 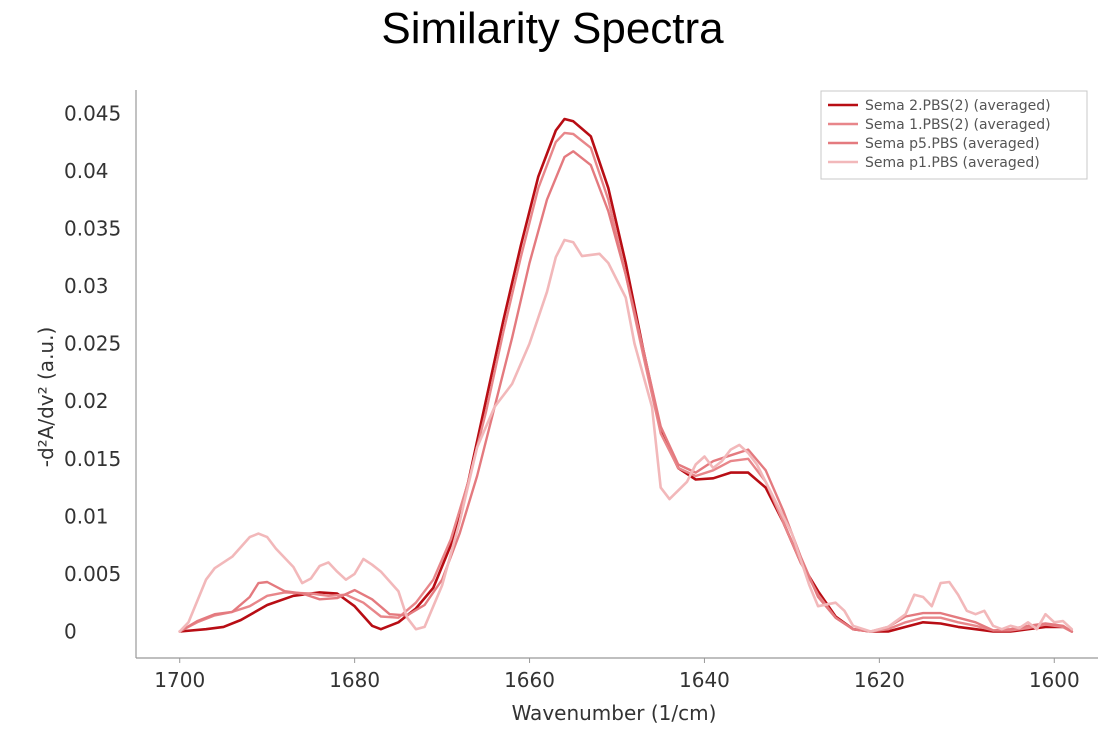 I want to click on y-axis-label: -d²A/dv² (a.u.), so click(x=46, y=397).